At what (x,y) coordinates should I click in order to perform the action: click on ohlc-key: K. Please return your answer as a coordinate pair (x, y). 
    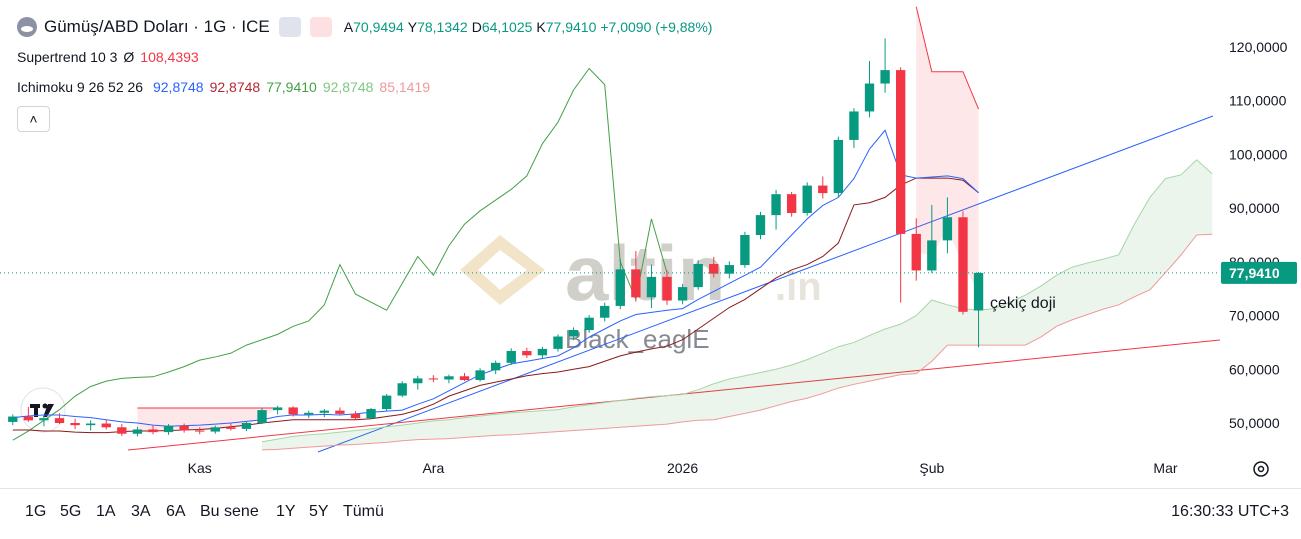
    Looking at the image, I should click on (541, 27).